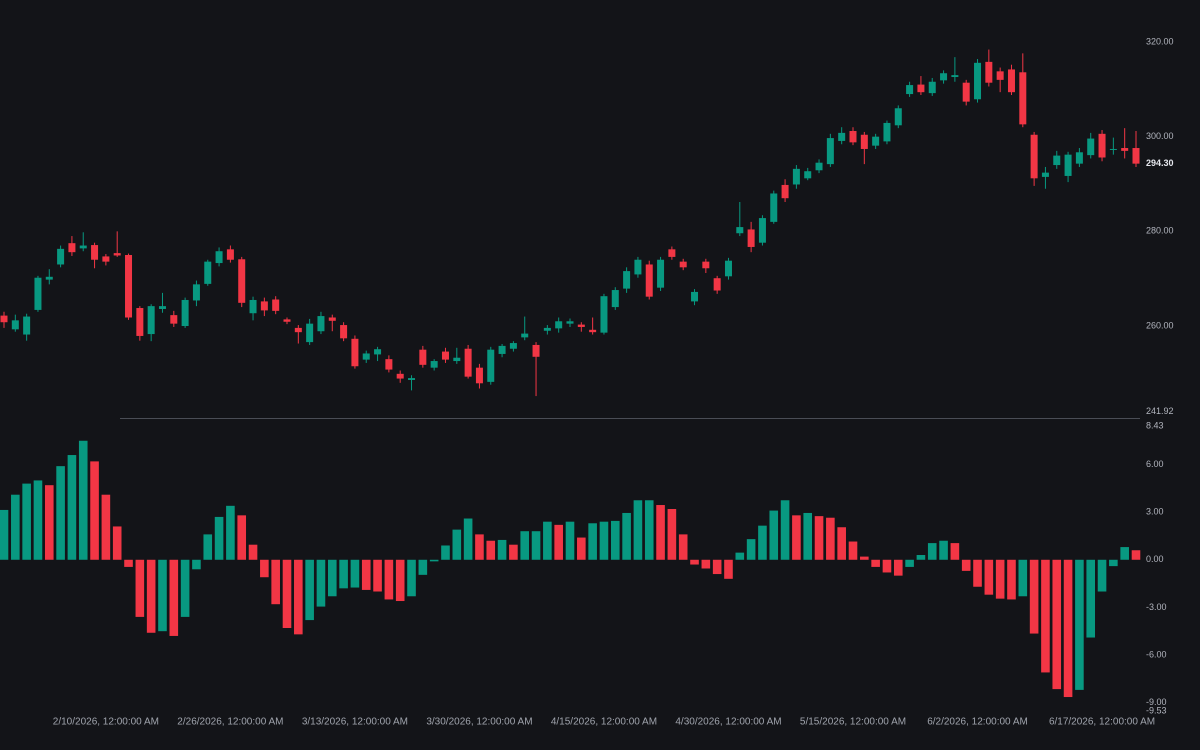 This screenshot has width=1200, height=750. What do you see at coordinates (479, 722) in the screenshot?
I see `x-tick-label: 3/30/2026, 12:00:00 AM` at bounding box center [479, 722].